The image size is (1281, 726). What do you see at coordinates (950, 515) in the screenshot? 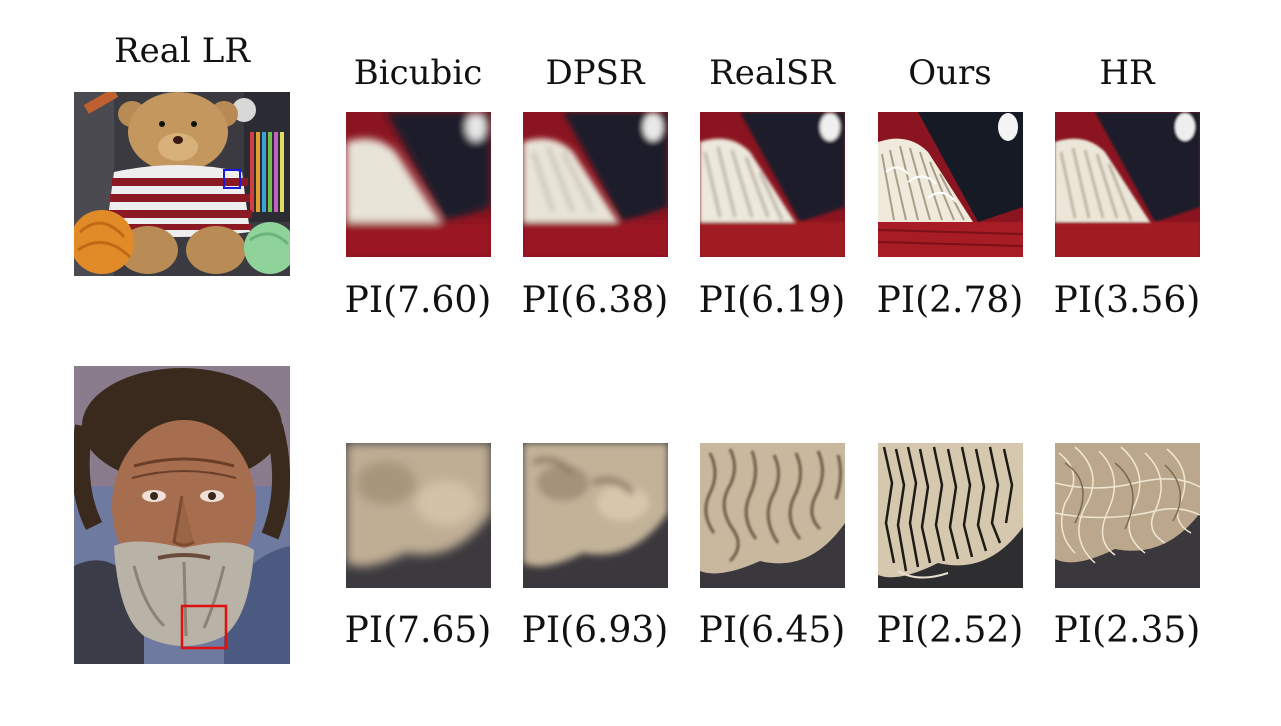
I see `old-man-ours-crop` at bounding box center [950, 515].